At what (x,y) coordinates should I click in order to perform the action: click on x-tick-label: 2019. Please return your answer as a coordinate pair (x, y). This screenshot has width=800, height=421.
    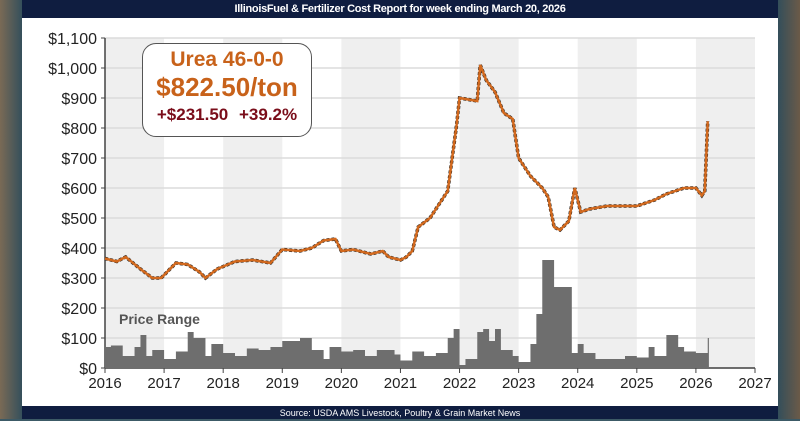
    Looking at the image, I should click on (282, 383).